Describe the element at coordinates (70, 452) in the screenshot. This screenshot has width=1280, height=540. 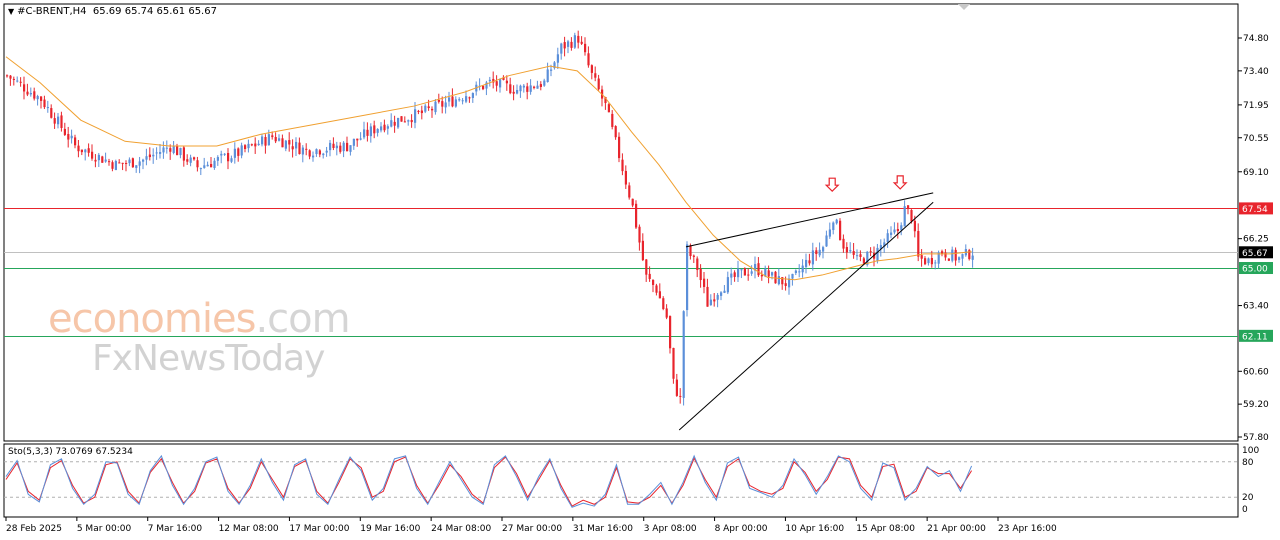
I see `stochastic-title: Sto(5,3,3) 73.0769 67.5234` at that location.